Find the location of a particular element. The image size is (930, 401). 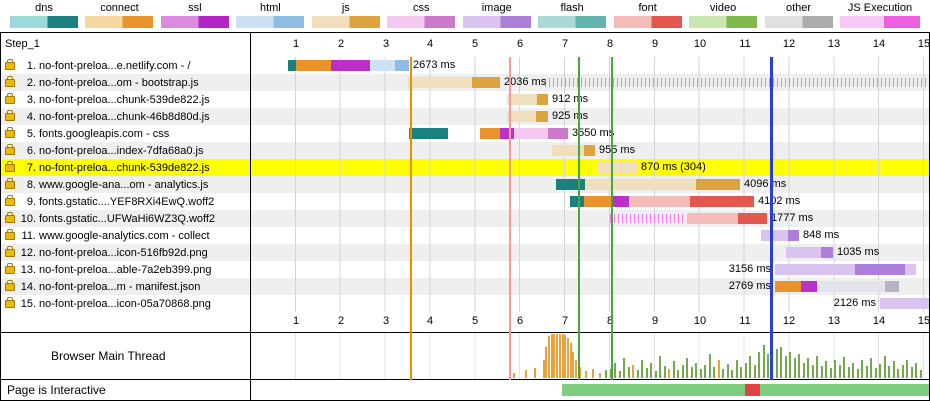

request-label: 4. no-font-preloa...chunk-46b8d80d.js is located at coordinates (125, 116).